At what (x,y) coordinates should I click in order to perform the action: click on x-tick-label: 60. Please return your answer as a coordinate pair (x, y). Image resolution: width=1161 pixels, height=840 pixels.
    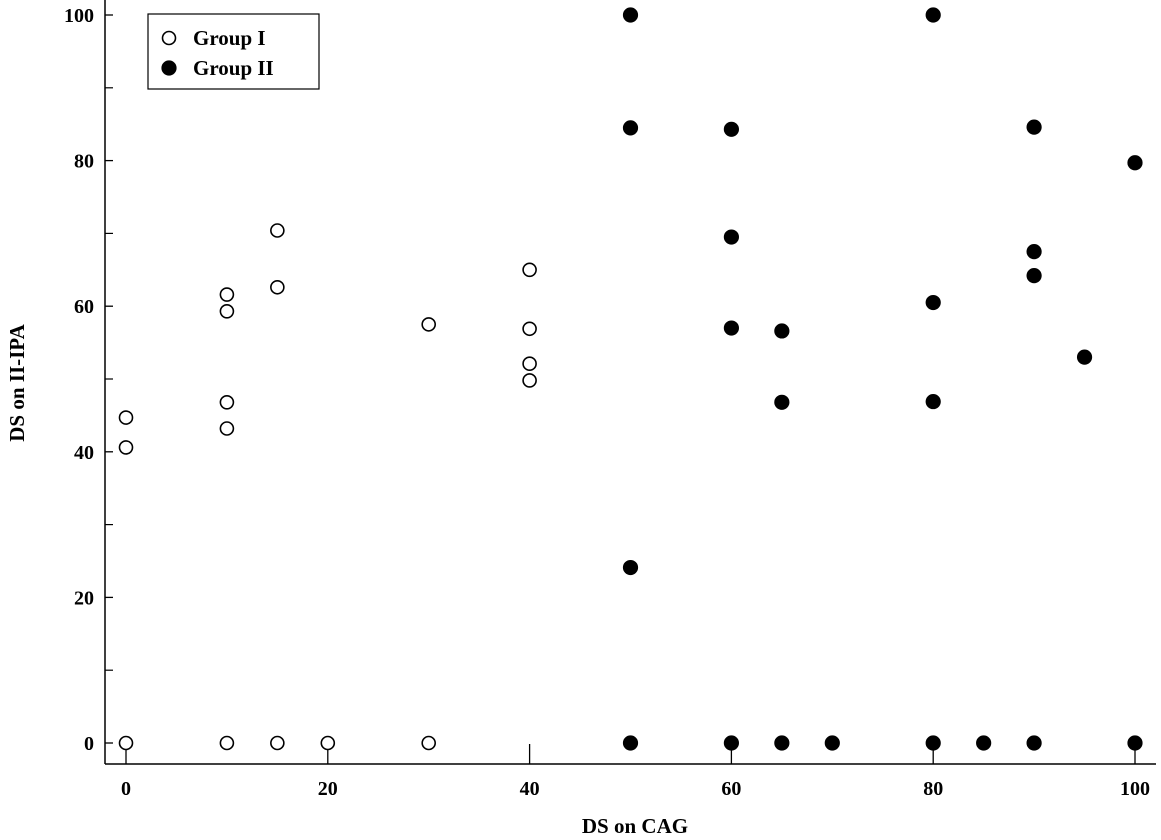
    Looking at the image, I should click on (731, 789).